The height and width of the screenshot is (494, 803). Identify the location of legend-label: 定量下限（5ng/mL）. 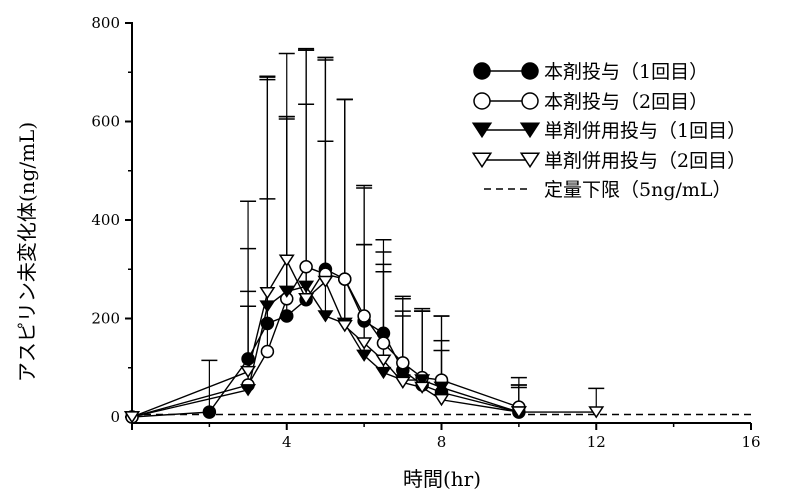
(638, 190).